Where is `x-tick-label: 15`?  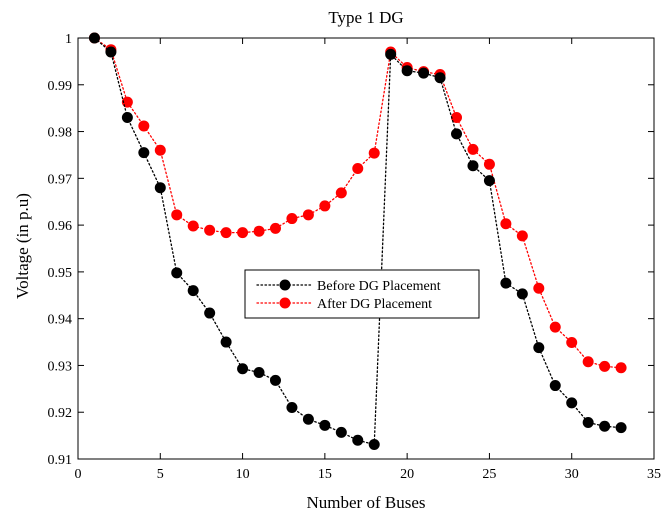
x-tick-label: 15 is located at coordinates (325, 474).